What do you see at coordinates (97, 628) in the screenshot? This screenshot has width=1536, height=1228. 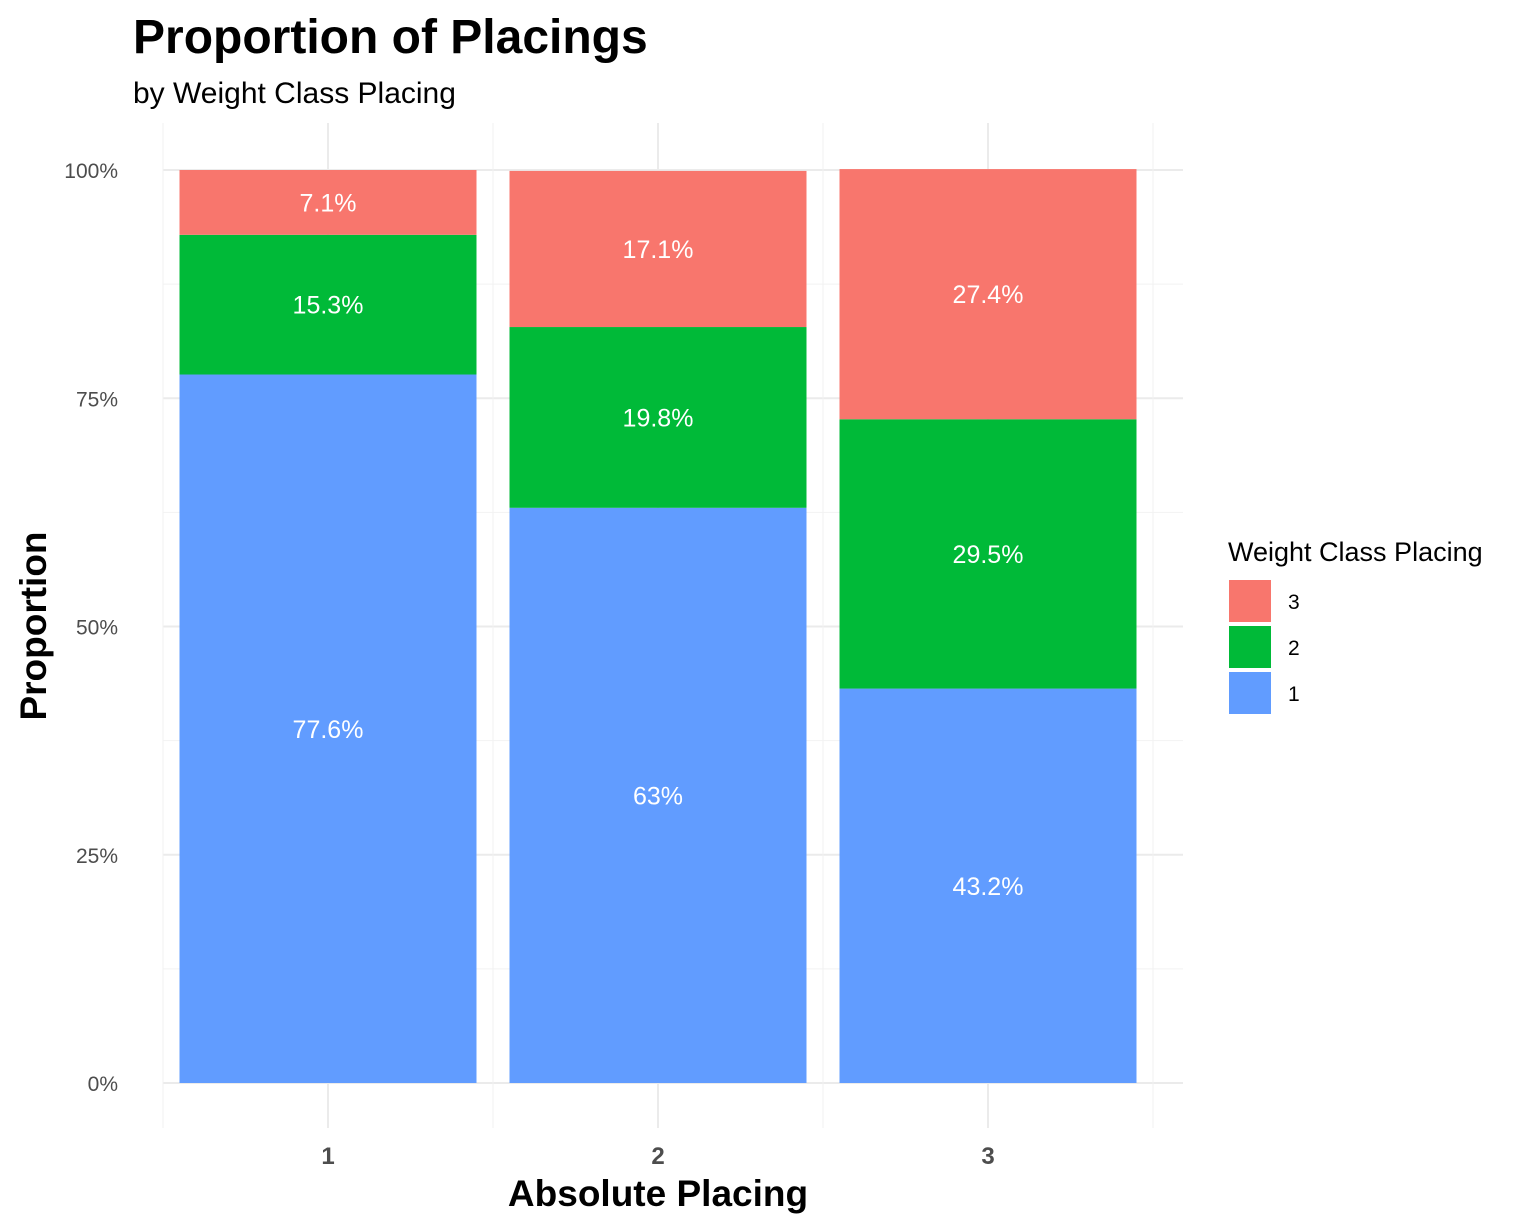 I see `y-tick-label: 50%` at bounding box center [97, 628].